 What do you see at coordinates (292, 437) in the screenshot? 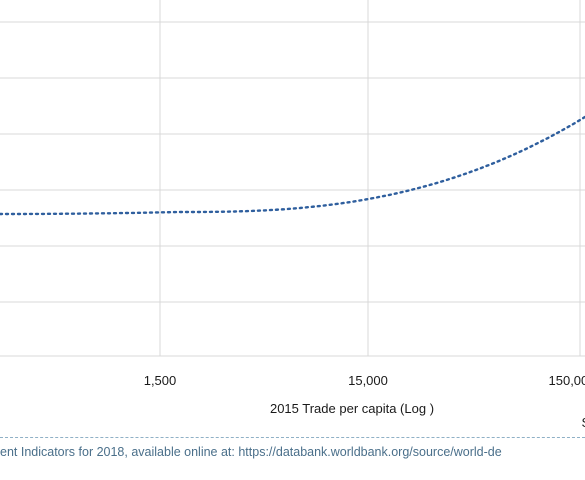
I see `source-divider` at bounding box center [292, 437].